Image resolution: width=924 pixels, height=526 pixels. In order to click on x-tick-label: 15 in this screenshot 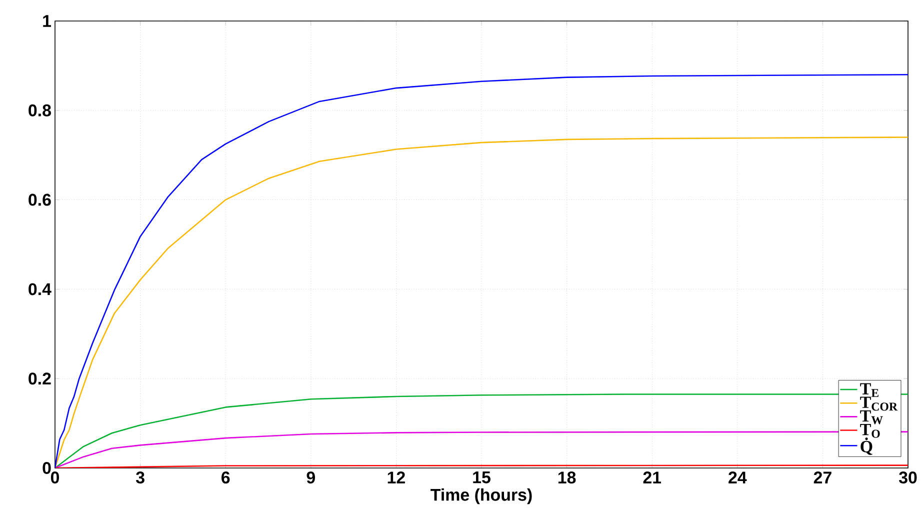, I will do `click(481, 478)`.